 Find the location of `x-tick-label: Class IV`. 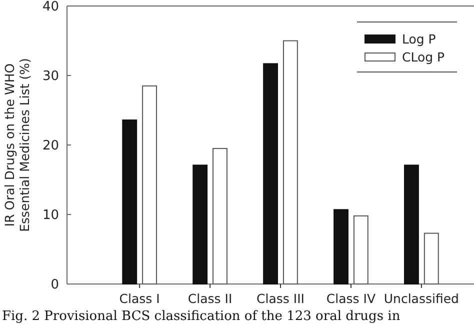

x-tick-label: Class IV is located at coordinates (351, 298).